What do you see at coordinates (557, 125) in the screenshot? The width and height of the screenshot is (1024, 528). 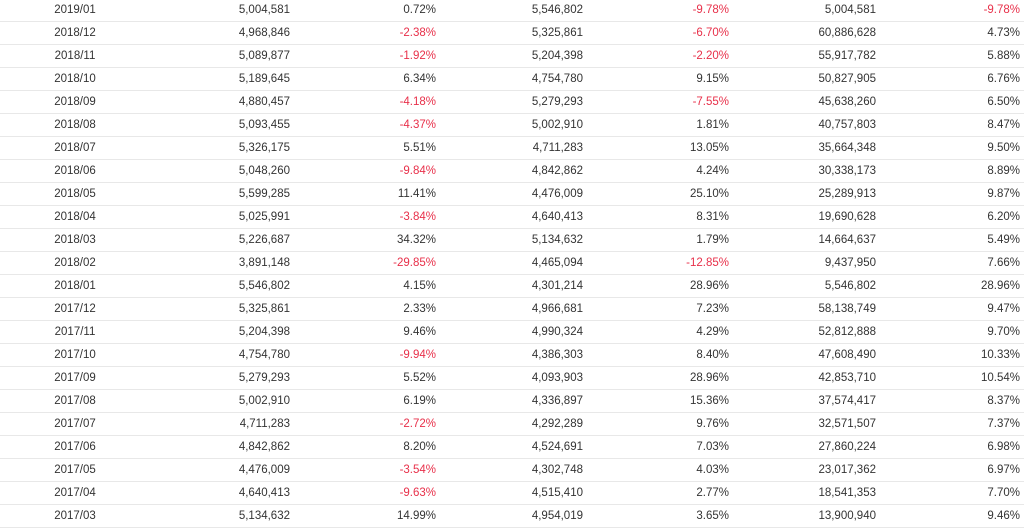 I see `prev-year-revenue-cell: 5,002,910` at bounding box center [557, 125].